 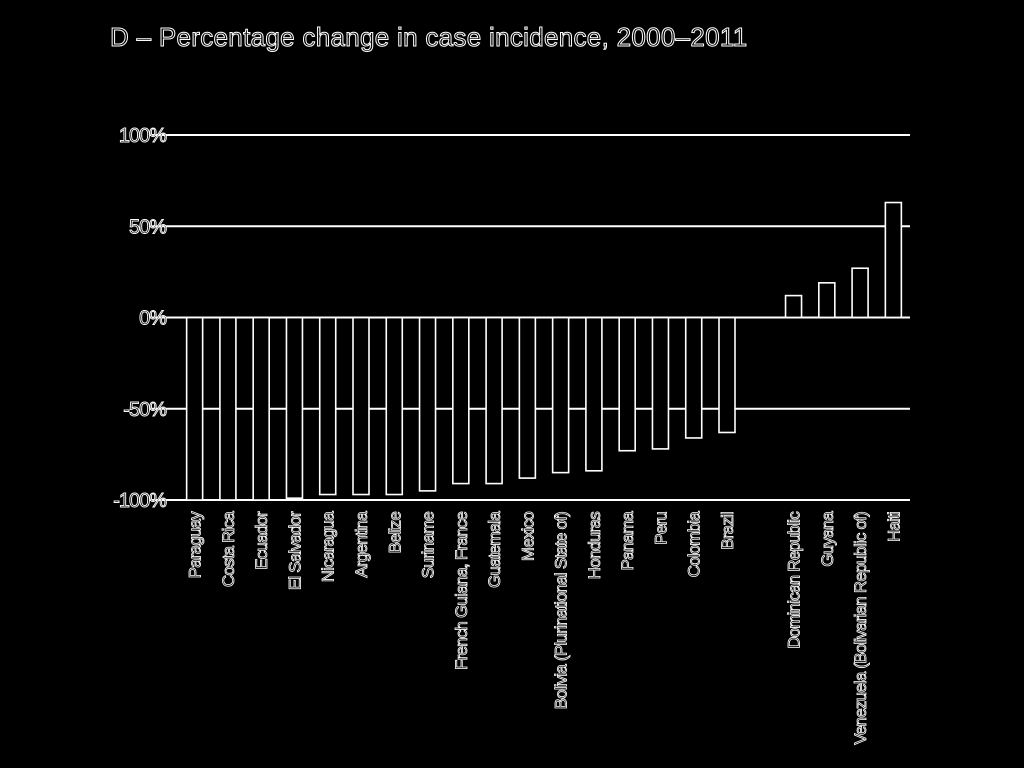 What do you see at coordinates (394, 406) in the screenshot?
I see `bar-belize` at bounding box center [394, 406].